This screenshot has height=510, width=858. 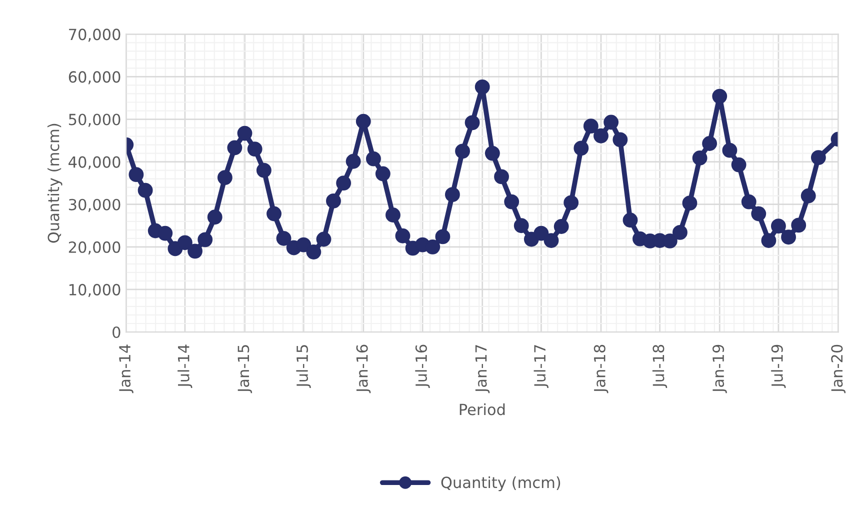 I want to click on x-tick-label: Jan-18, so click(x=601, y=369).